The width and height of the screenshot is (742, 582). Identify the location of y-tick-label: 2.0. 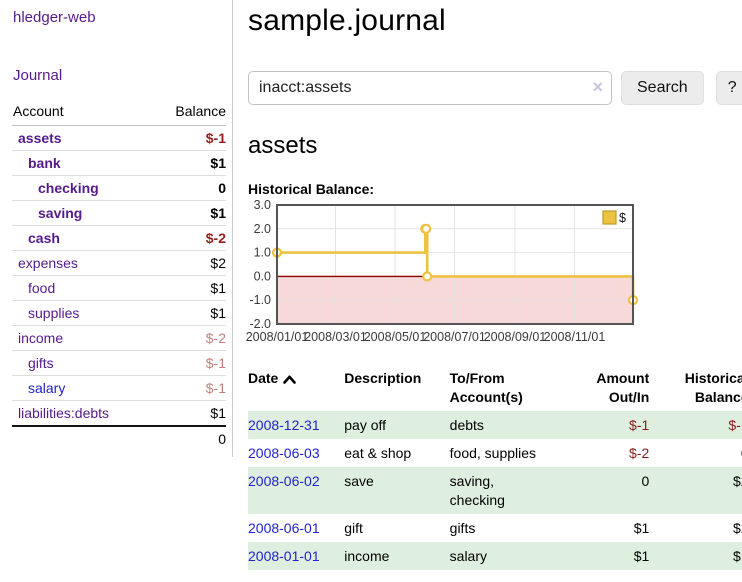
(262, 229).